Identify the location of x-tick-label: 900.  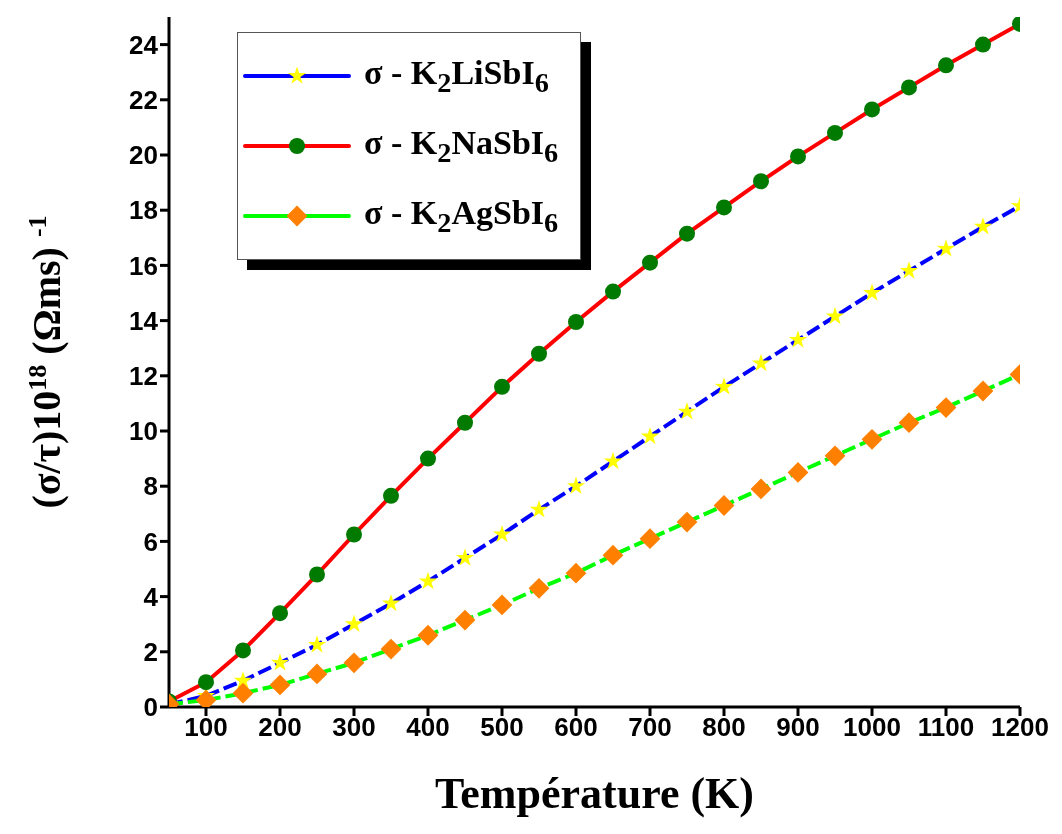
(798, 727).